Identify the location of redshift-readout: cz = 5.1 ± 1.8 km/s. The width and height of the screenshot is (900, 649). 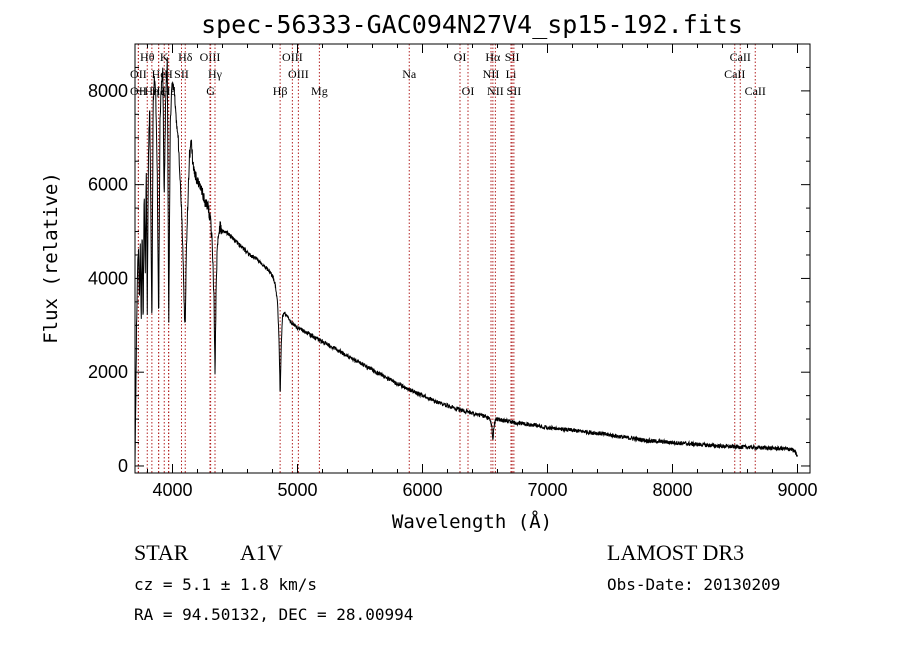
(225, 584).